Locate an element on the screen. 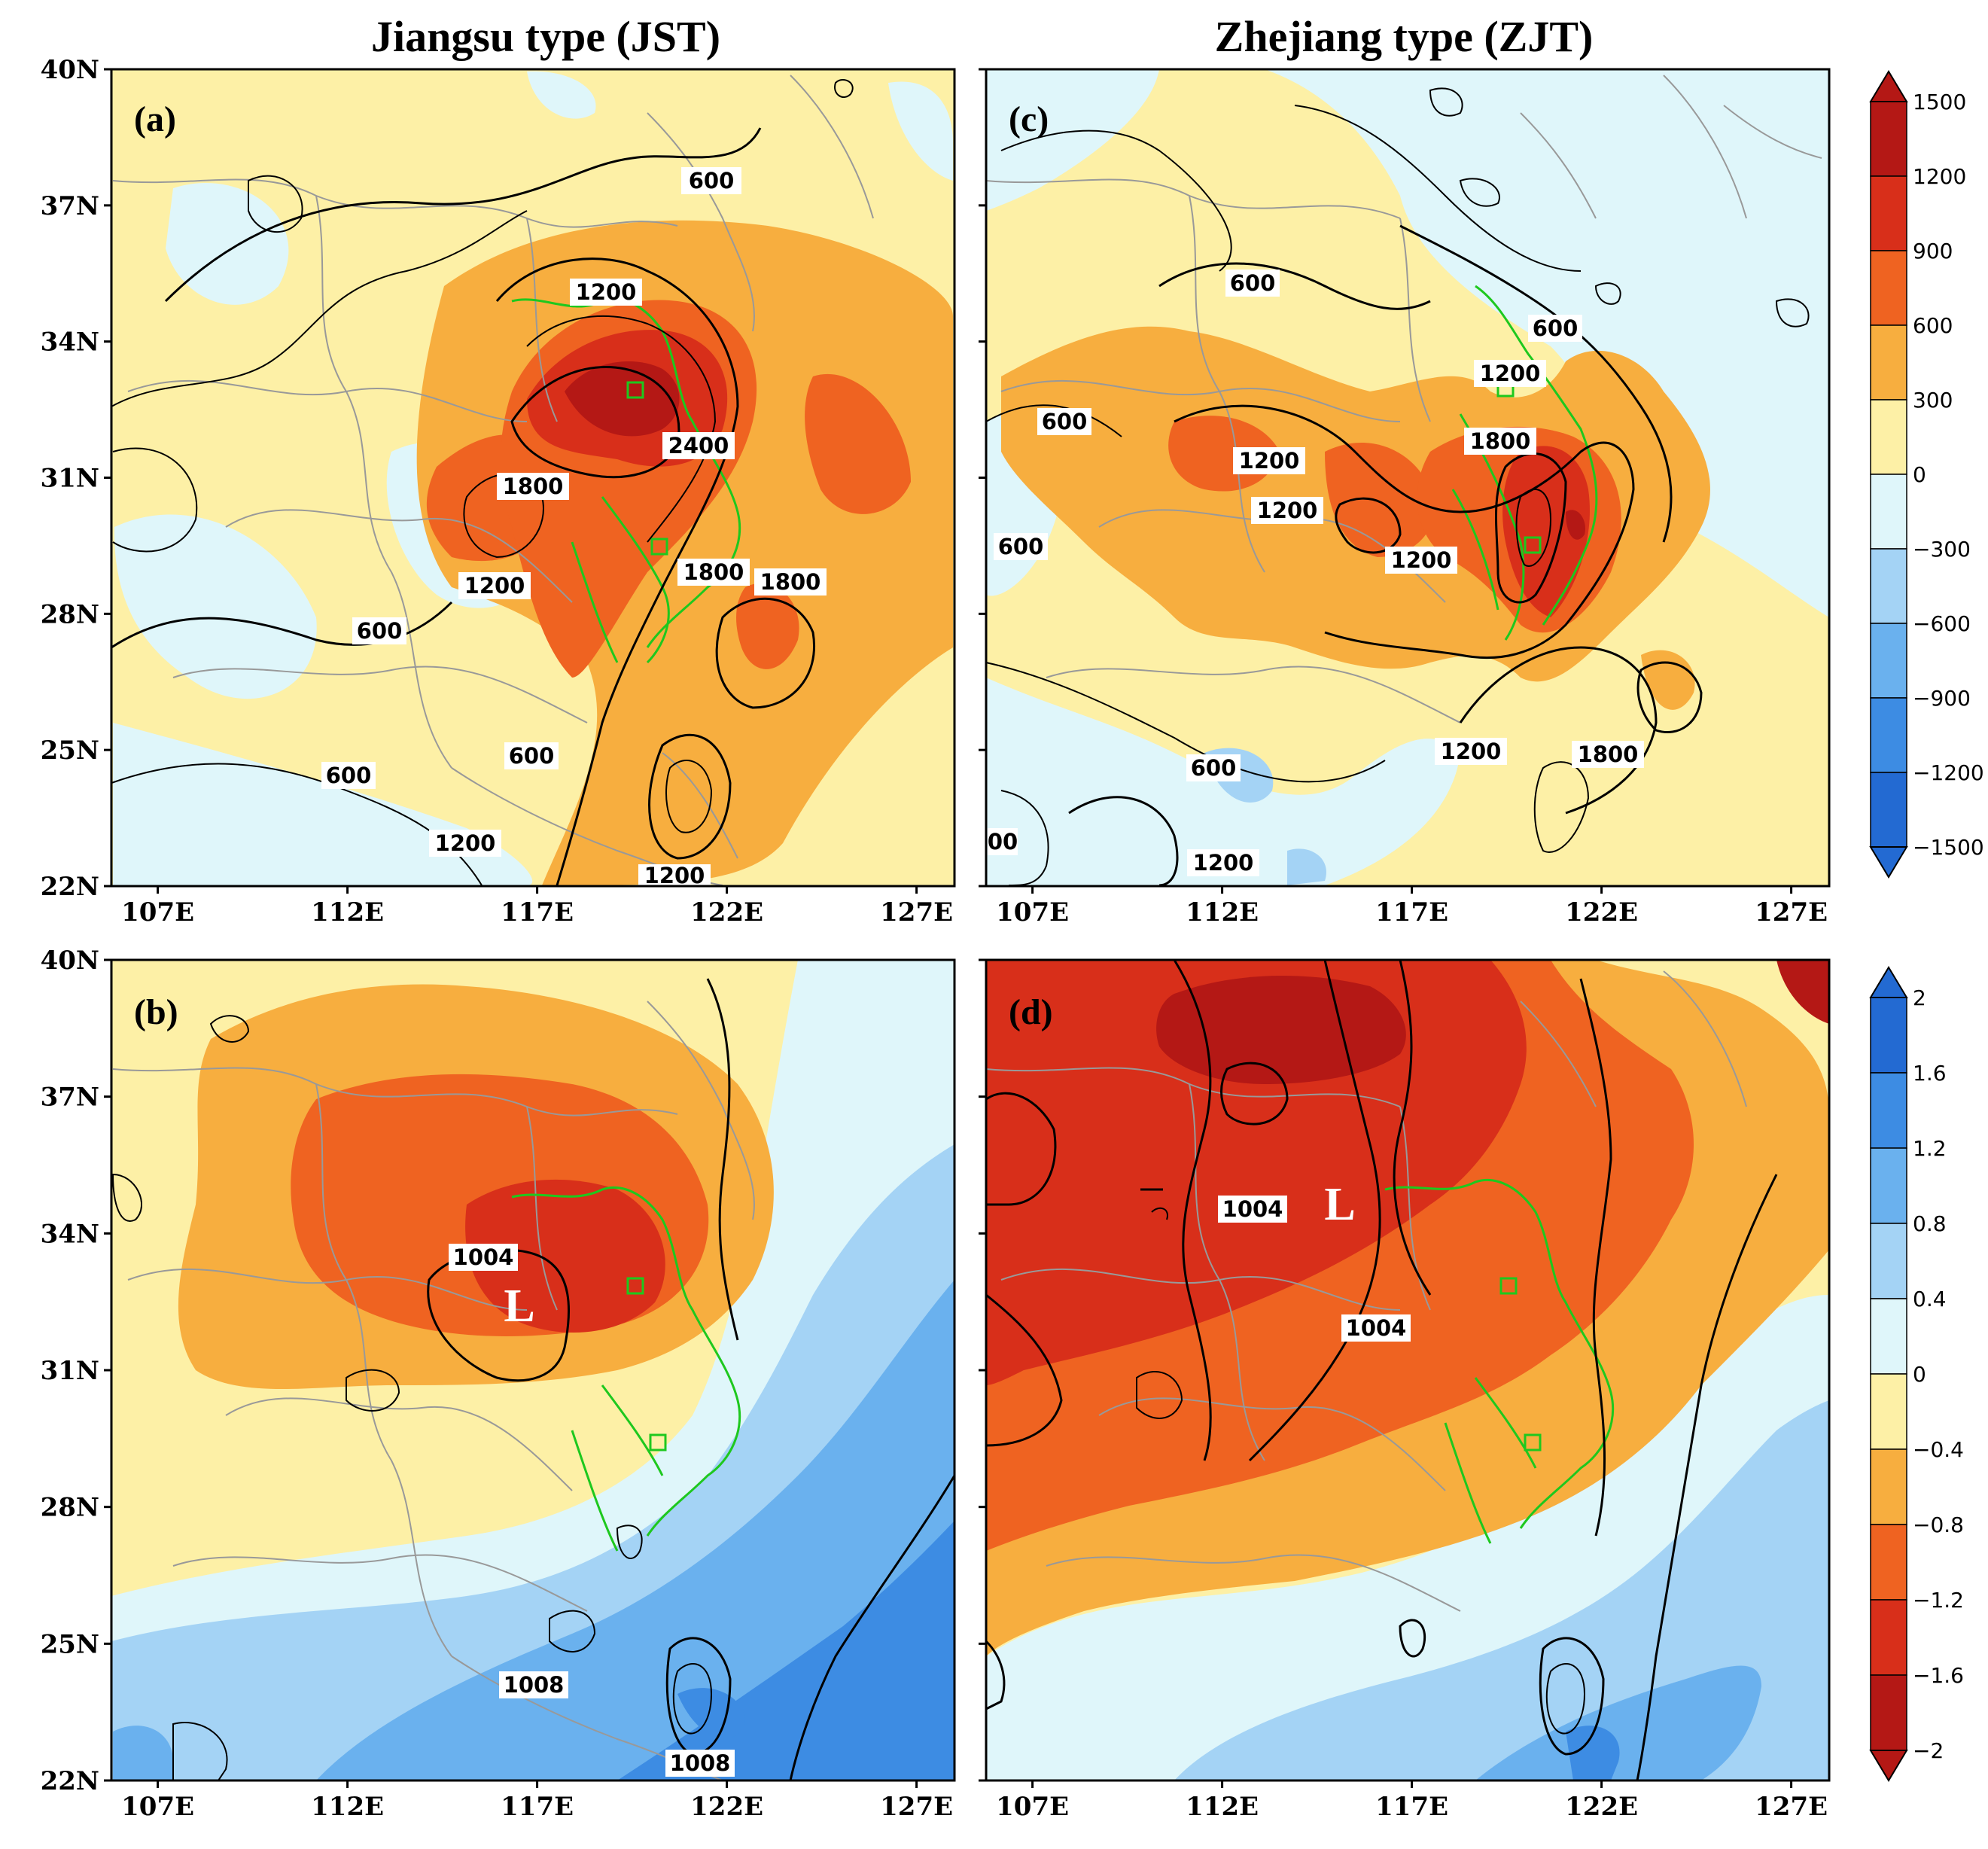 The image size is (1988, 1849). colorbar-label: 0.4 is located at coordinates (1930, 1299).